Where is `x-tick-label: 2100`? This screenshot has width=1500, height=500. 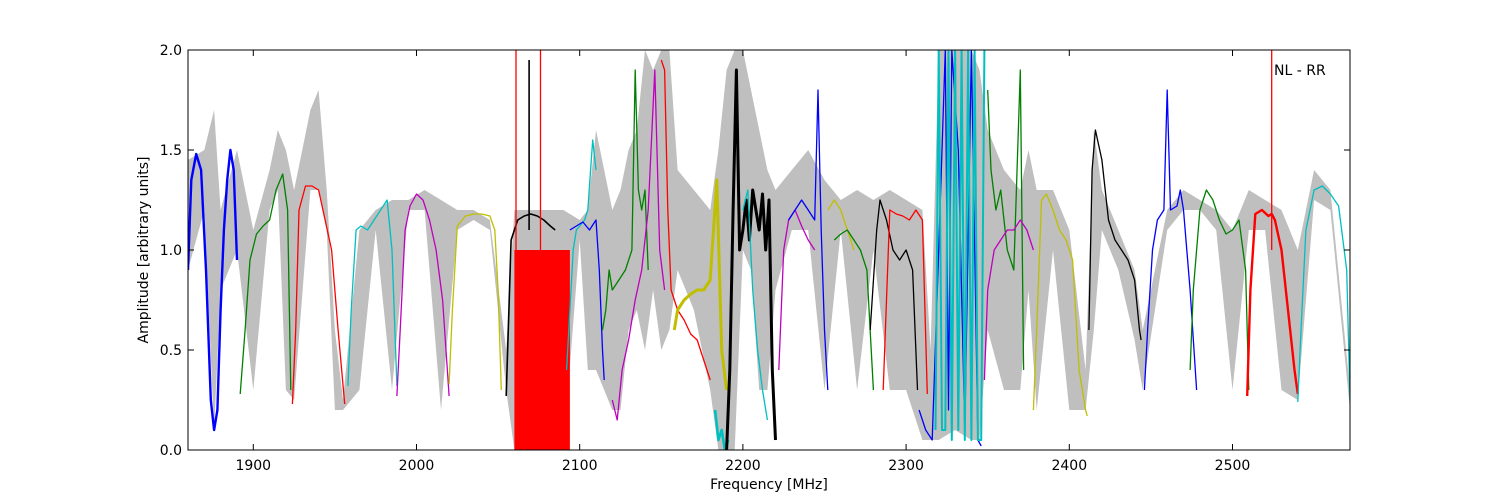 x-tick-label: 2100 is located at coordinates (580, 466).